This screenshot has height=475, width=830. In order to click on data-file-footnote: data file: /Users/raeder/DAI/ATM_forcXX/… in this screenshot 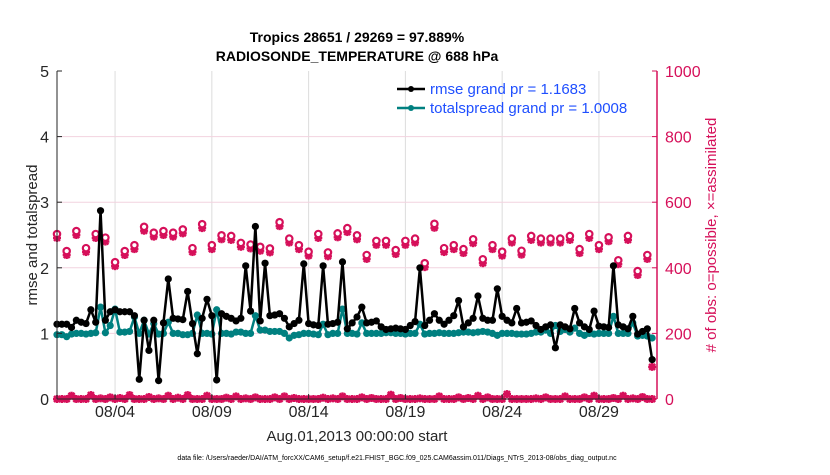, I will do `click(397, 458)`.